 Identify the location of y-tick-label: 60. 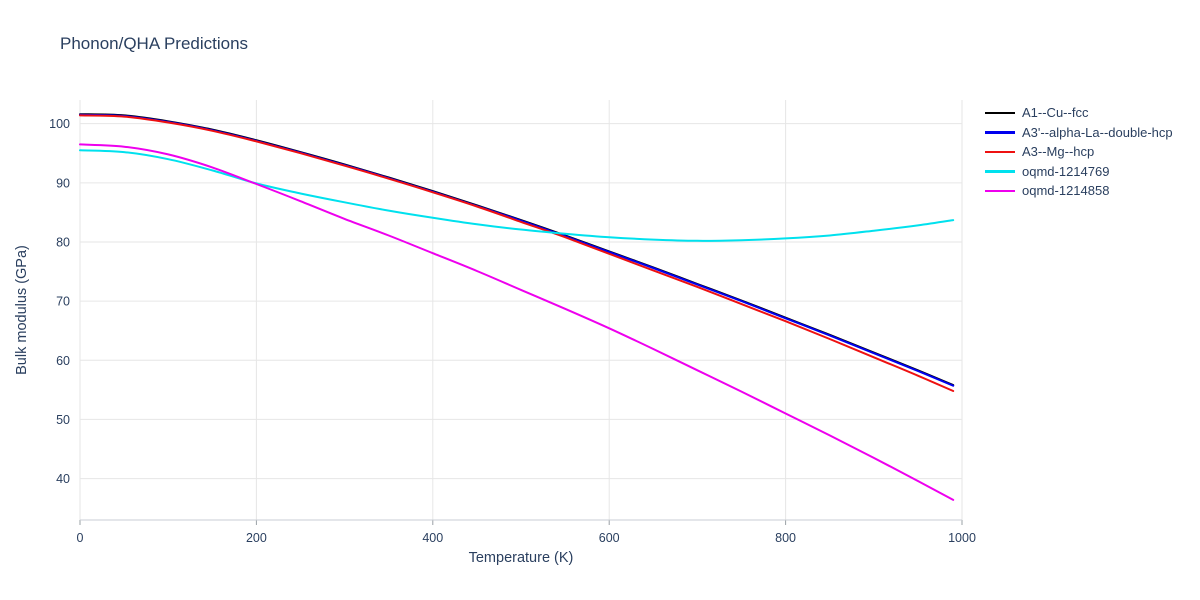
(63, 361).